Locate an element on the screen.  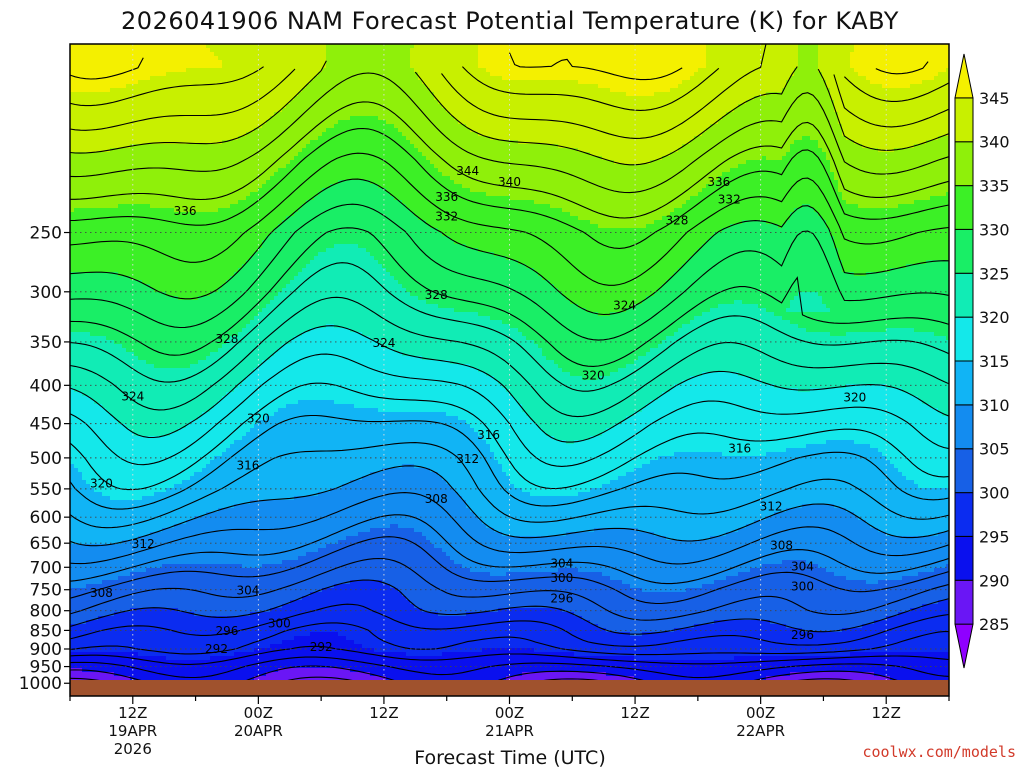
y-tick-label: 950 is located at coordinates (46, 668).